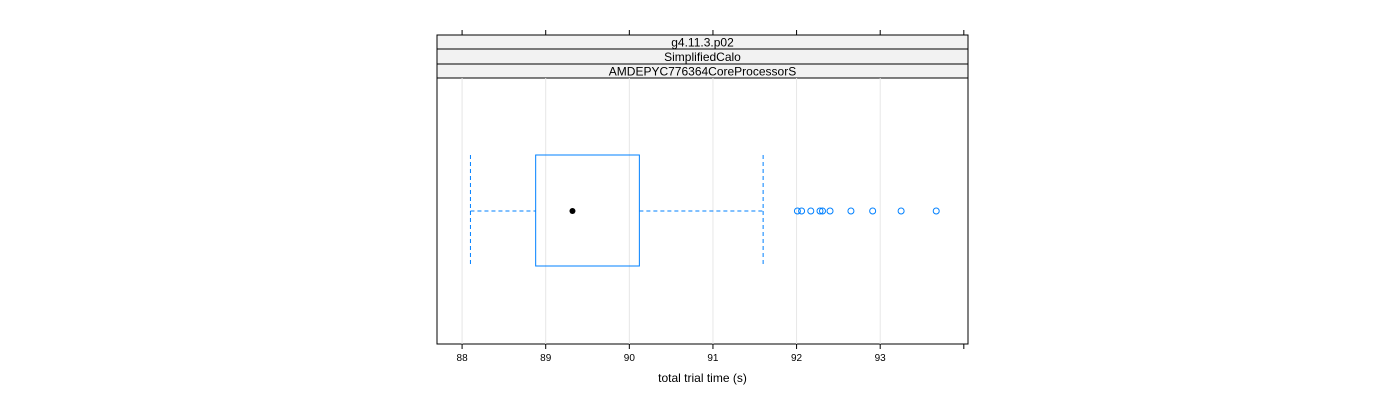 This screenshot has width=1400, height=400. I want to click on strip-label-2: SimplifiedCalo, so click(702, 57).